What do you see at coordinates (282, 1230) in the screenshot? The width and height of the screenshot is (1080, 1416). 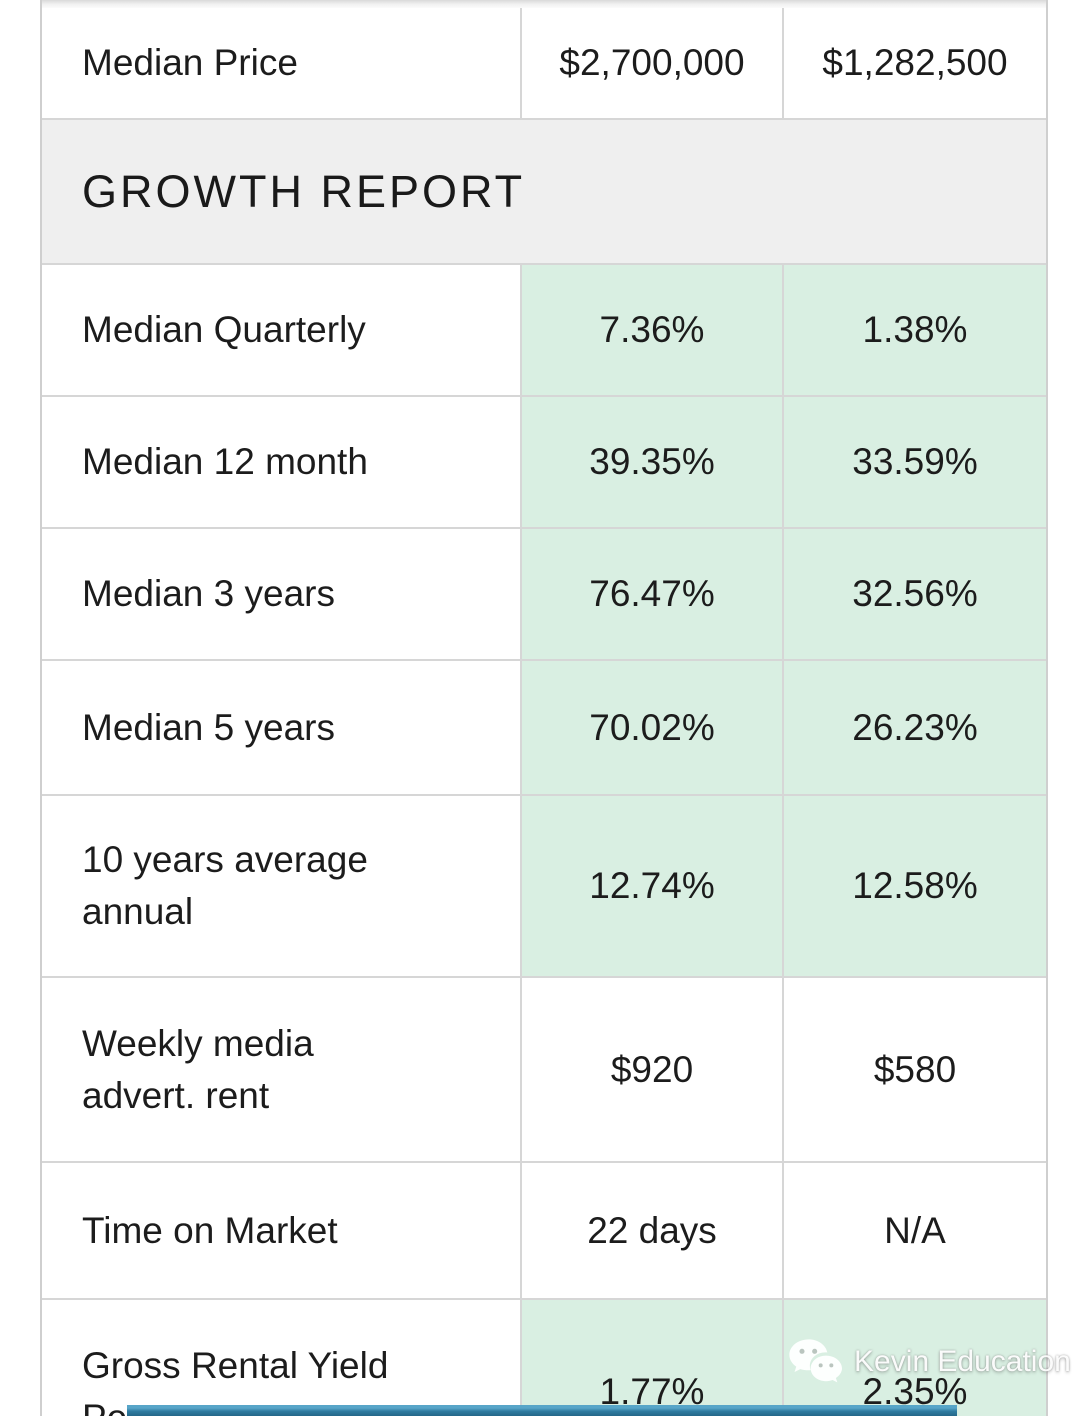 I see `row-label: Time on Market` at bounding box center [282, 1230].